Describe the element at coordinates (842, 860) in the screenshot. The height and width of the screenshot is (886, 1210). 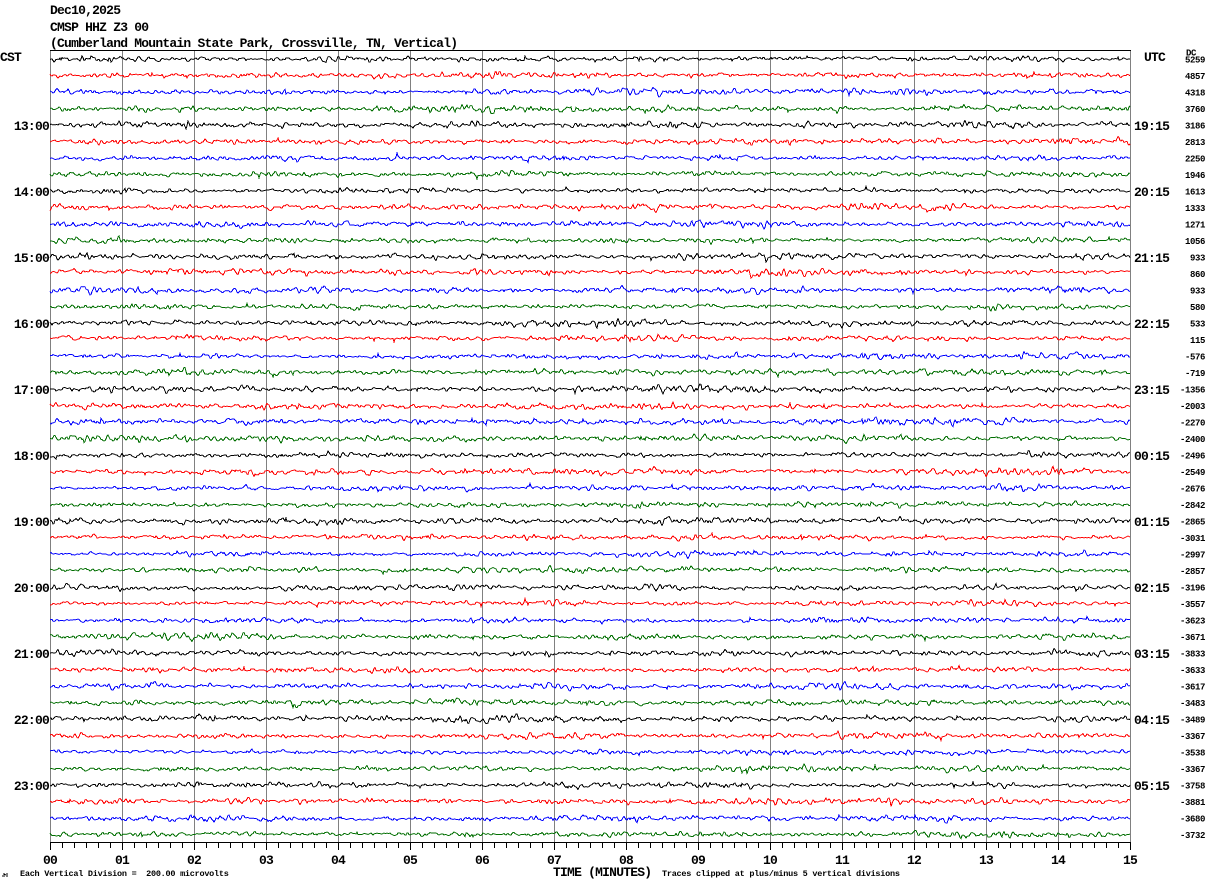
I see `svg-text: 11` at that location.